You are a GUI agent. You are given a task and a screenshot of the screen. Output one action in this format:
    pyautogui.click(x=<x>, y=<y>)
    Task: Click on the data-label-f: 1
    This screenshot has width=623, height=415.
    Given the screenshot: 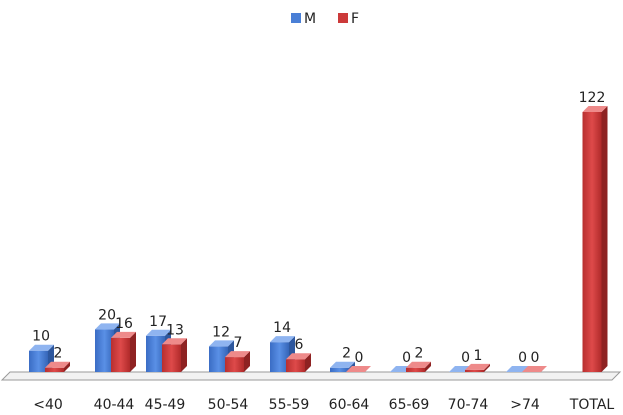 What is the action you would take?
    pyautogui.click(x=478, y=356)
    